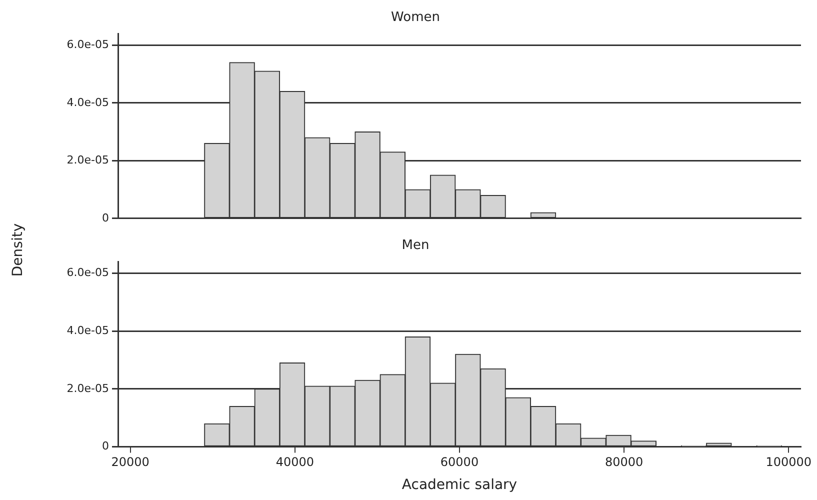 The width and height of the screenshot is (817, 500). I want to click on x-tick-label: 80000, so click(624, 462).